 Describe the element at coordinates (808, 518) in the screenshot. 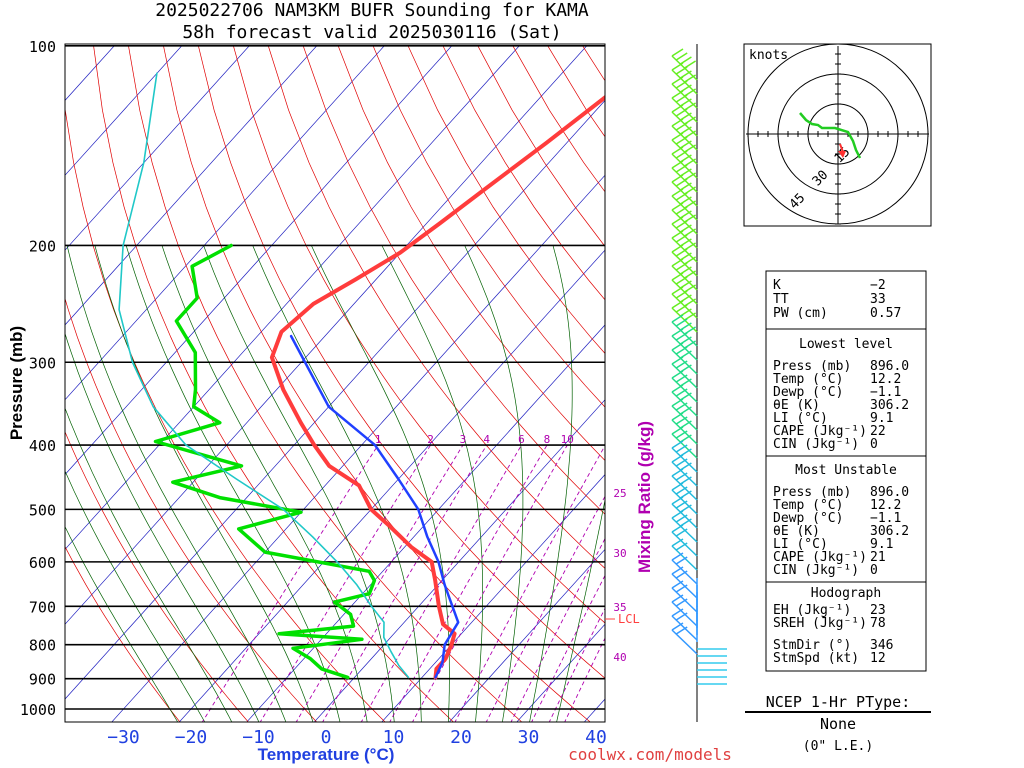

I see `index-label: Dewp (°C)` at that location.